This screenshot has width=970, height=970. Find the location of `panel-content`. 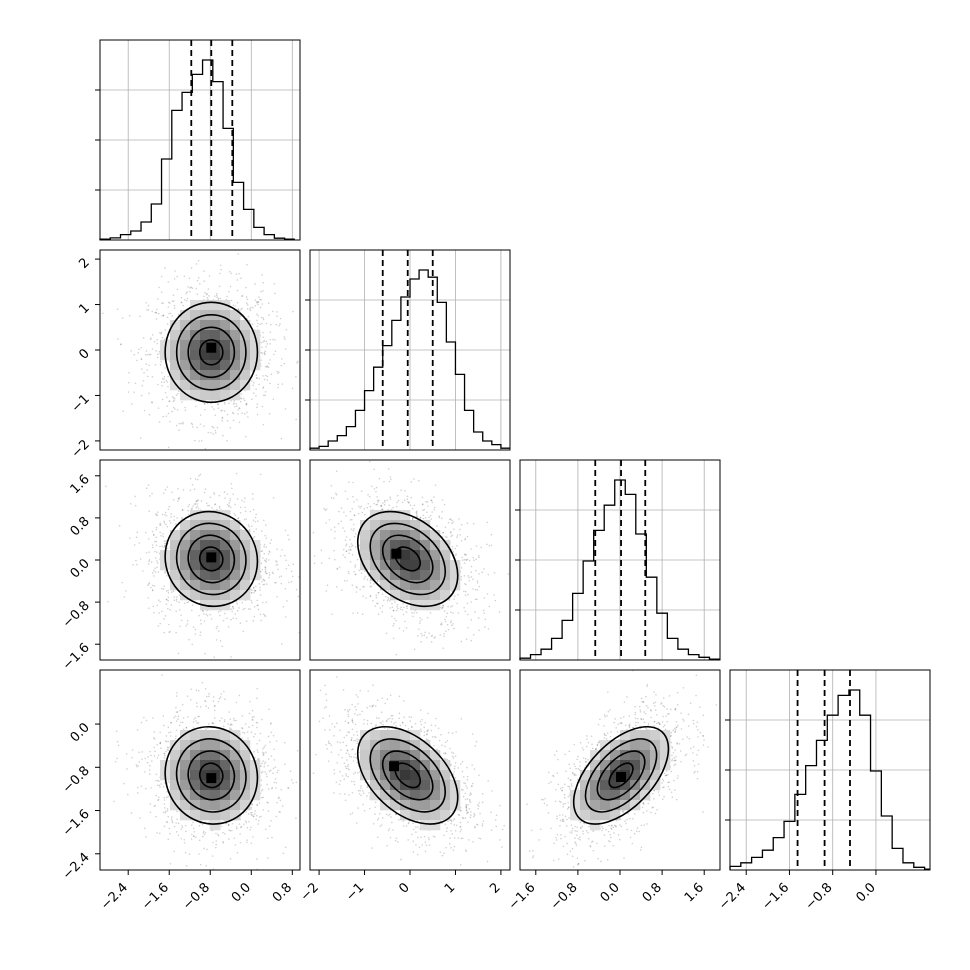

panel-content is located at coordinates (200, 351).